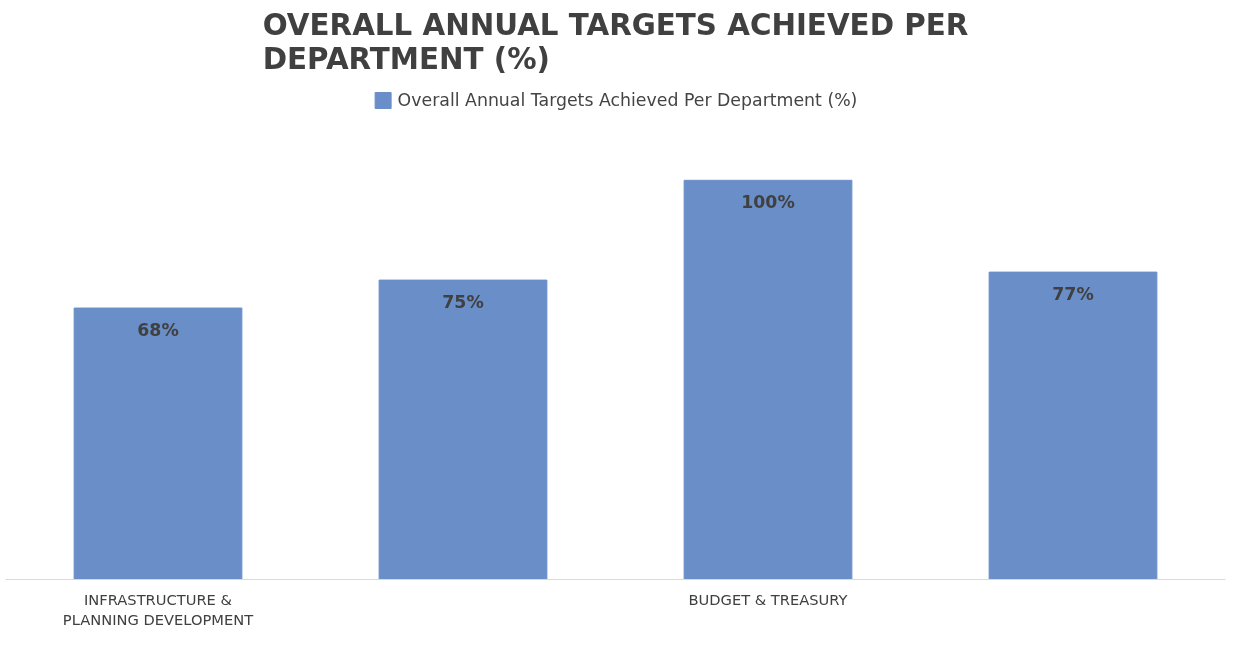 The image size is (1260, 657). I want to click on chart-title: OVERALL ANNUAL TARGETS ACHIEVED PER DEPARTMENT (%), so click(615, 41).